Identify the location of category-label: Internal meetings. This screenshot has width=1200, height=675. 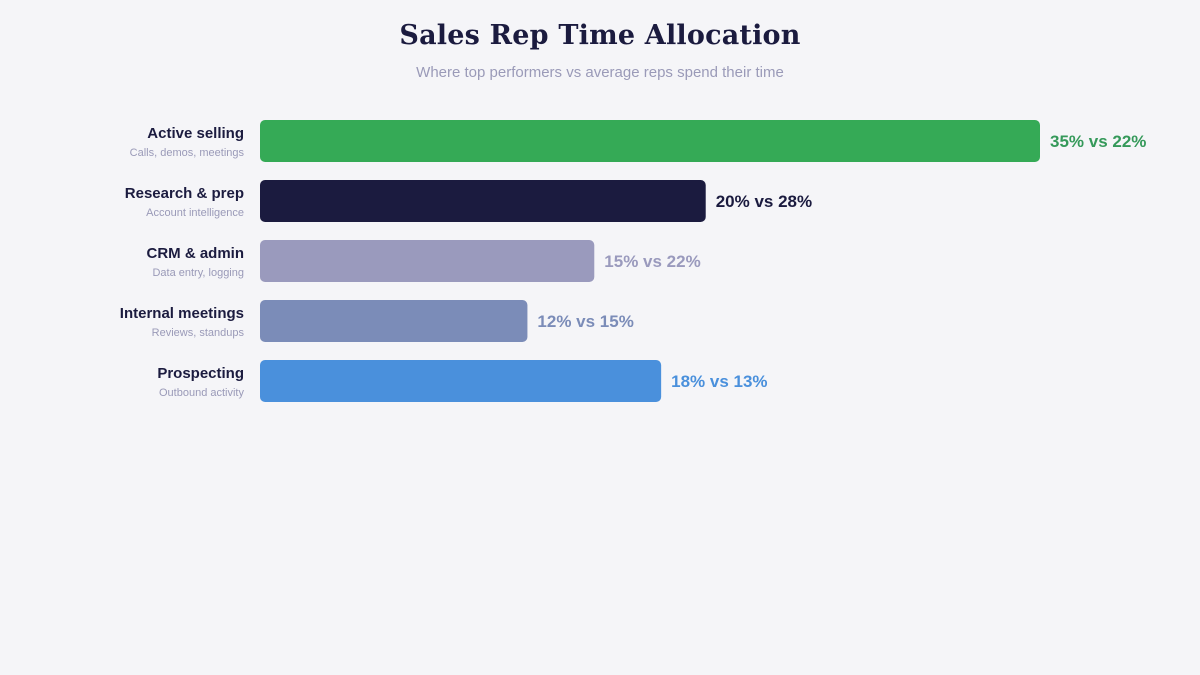
(182, 313).